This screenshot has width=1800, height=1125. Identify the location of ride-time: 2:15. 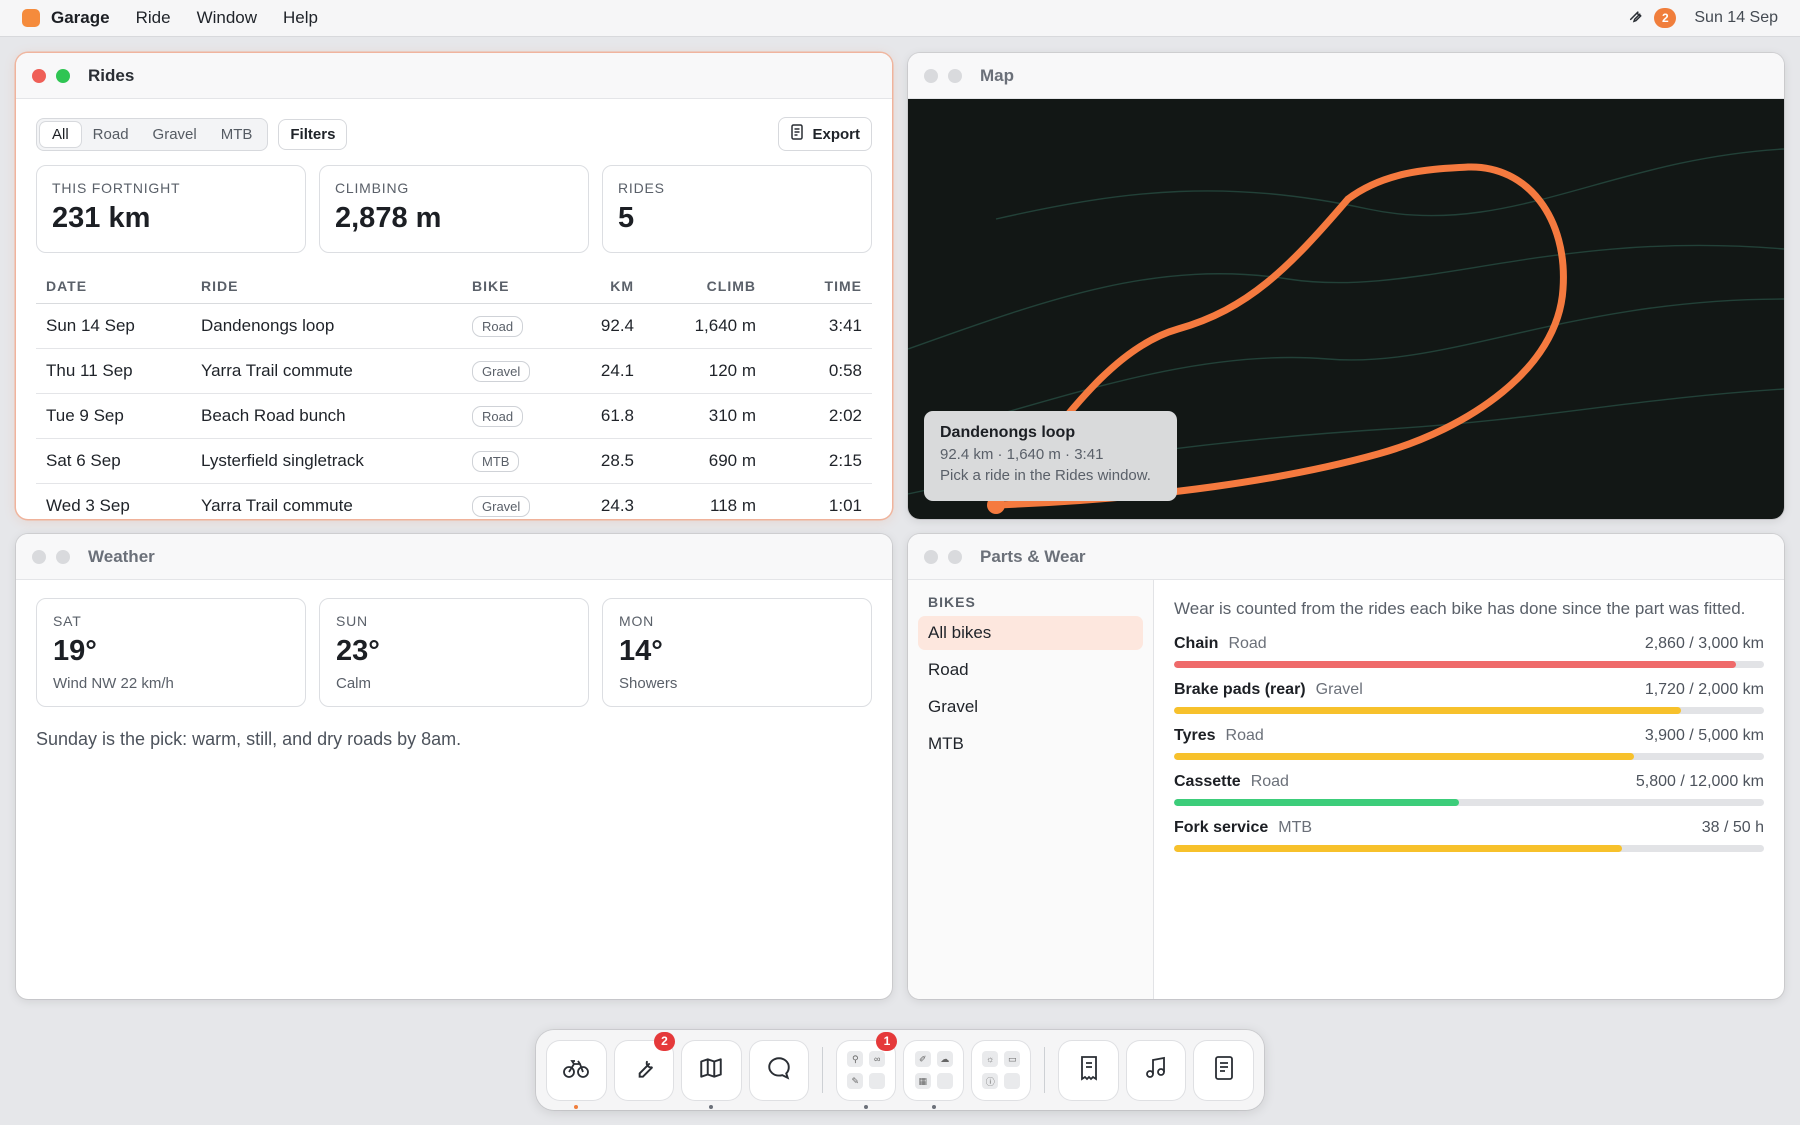
(819, 461).